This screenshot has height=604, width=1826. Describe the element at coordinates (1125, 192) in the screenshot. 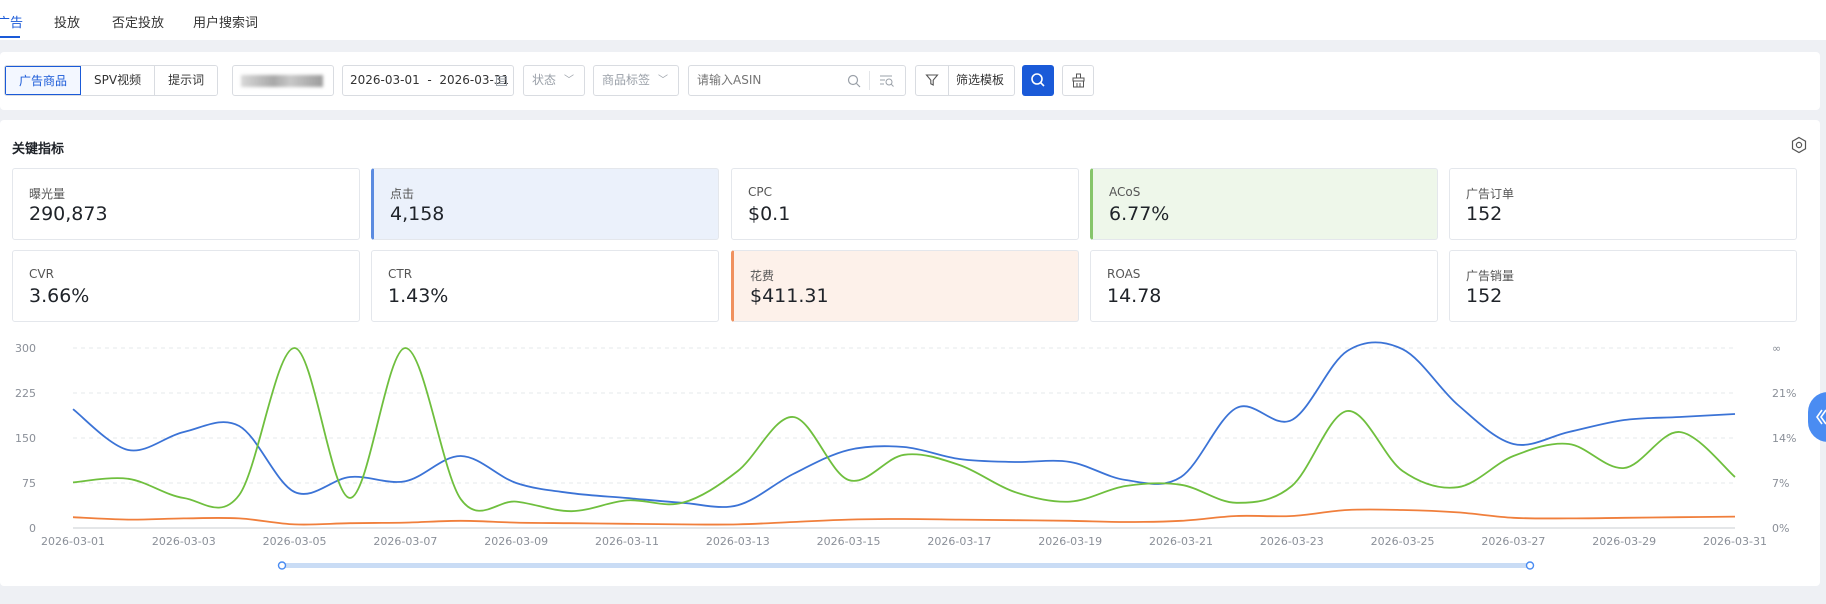

I see `metric-label: ACoS` at that location.